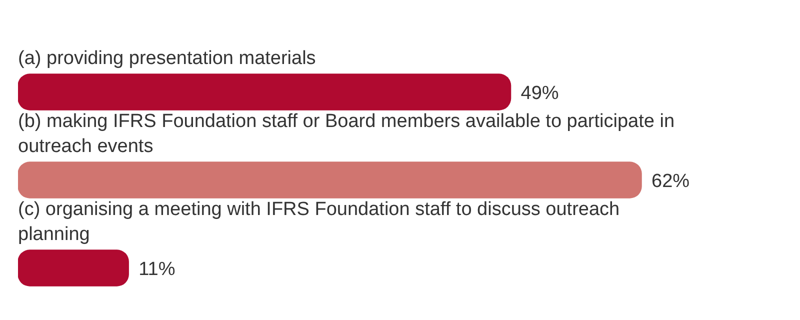  Describe the element at coordinates (319, 222) in the screenshot. I see `y-tick-label: (c) organising a meeting with IFRS Foundation staff to discuss outreach planning` at that location.